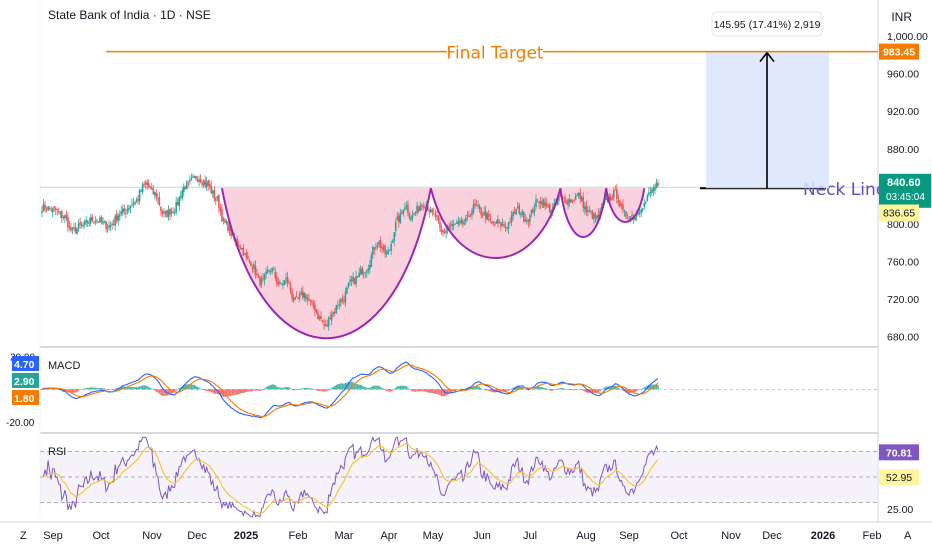 The width and height of the screenshot is (932, 550). What do you see at coordinates (350, 478) in the screenshot?
I see `rsi-ma-line` at bounding box center [350, 478].